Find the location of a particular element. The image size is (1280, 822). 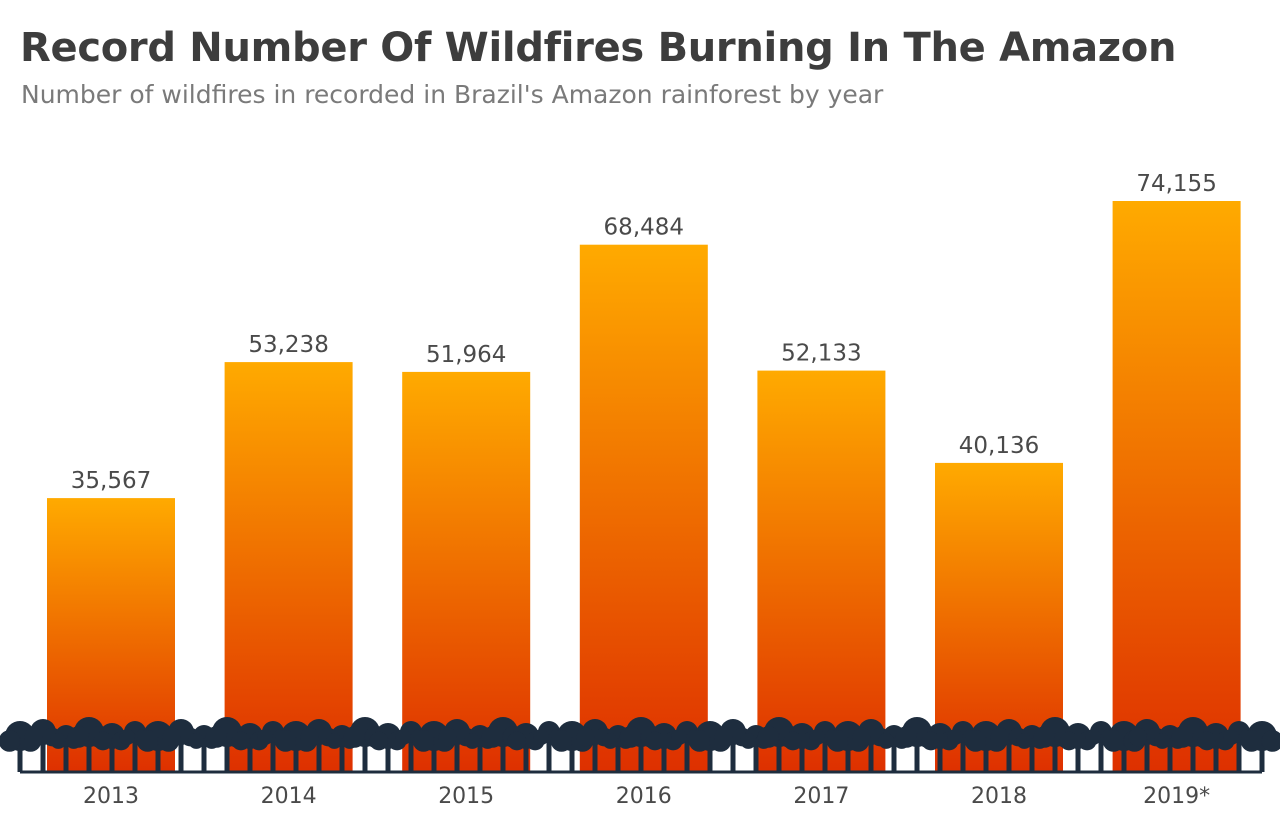

value-label: 74,155 is located at coordinates (1176, 184).